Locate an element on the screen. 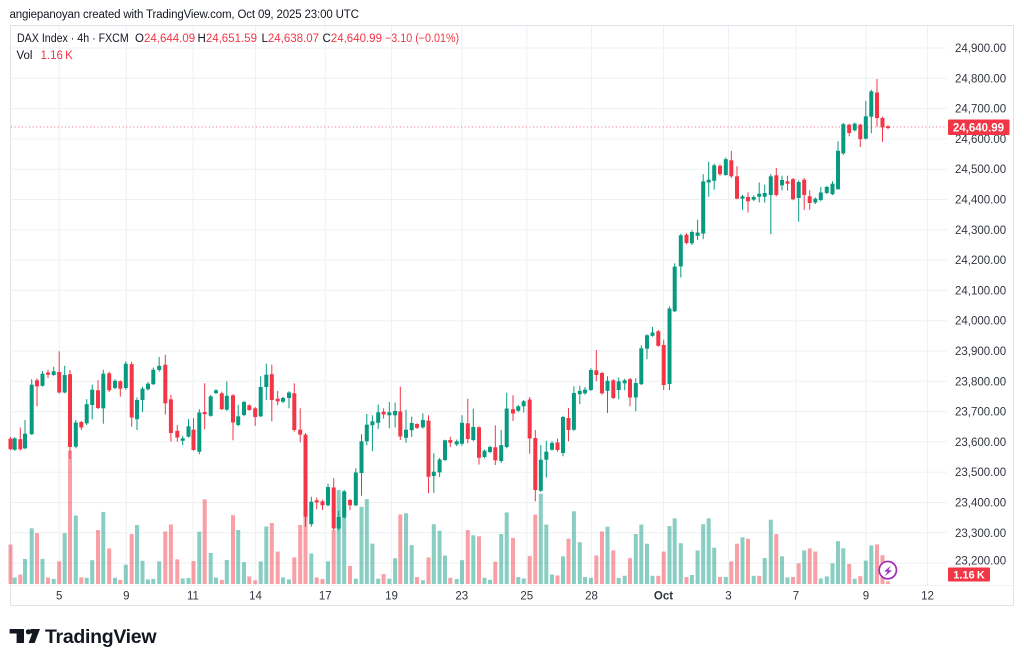 The width and height of the screenshot is (1024, 665). svg-text: 24,800.00 is located at coordinates (980, 79).